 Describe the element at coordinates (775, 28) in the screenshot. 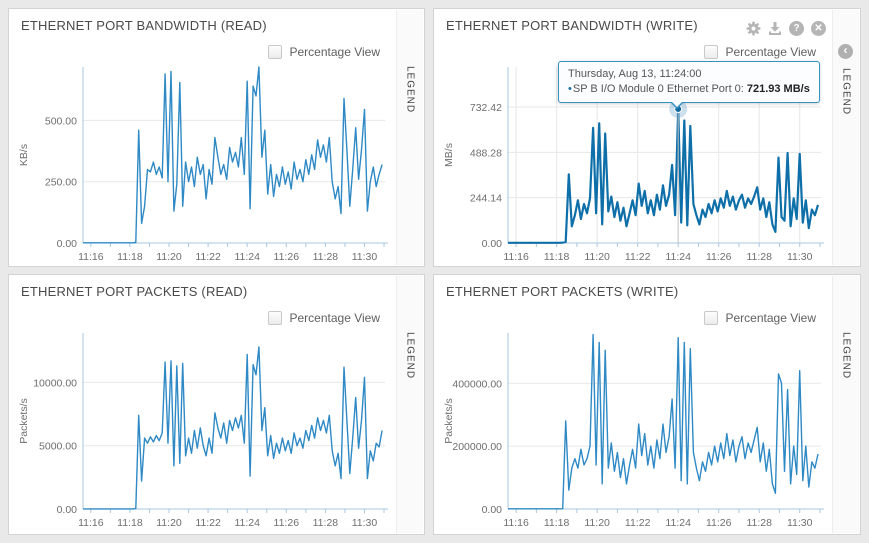

I see `download-icon` at that location.